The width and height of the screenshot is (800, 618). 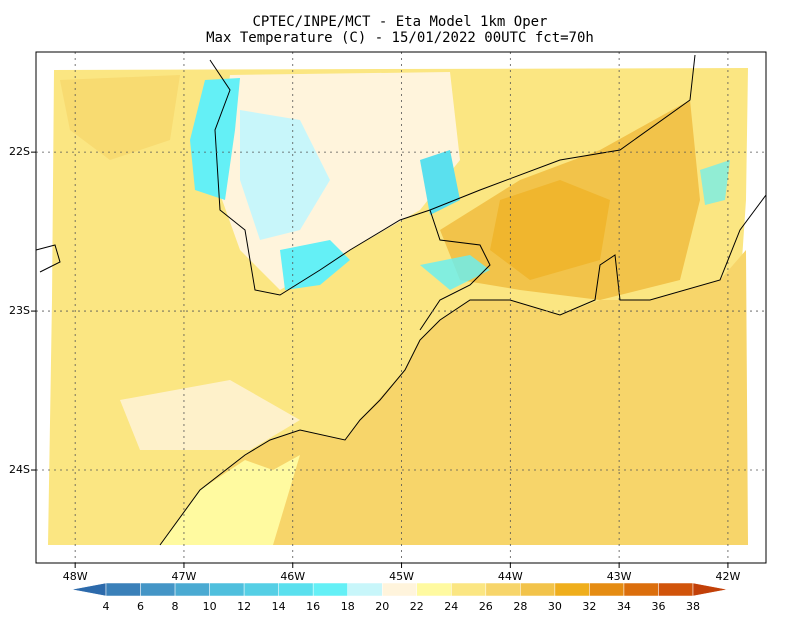 I want to click on colorbar-label: 10, so click(x=210, y=606).